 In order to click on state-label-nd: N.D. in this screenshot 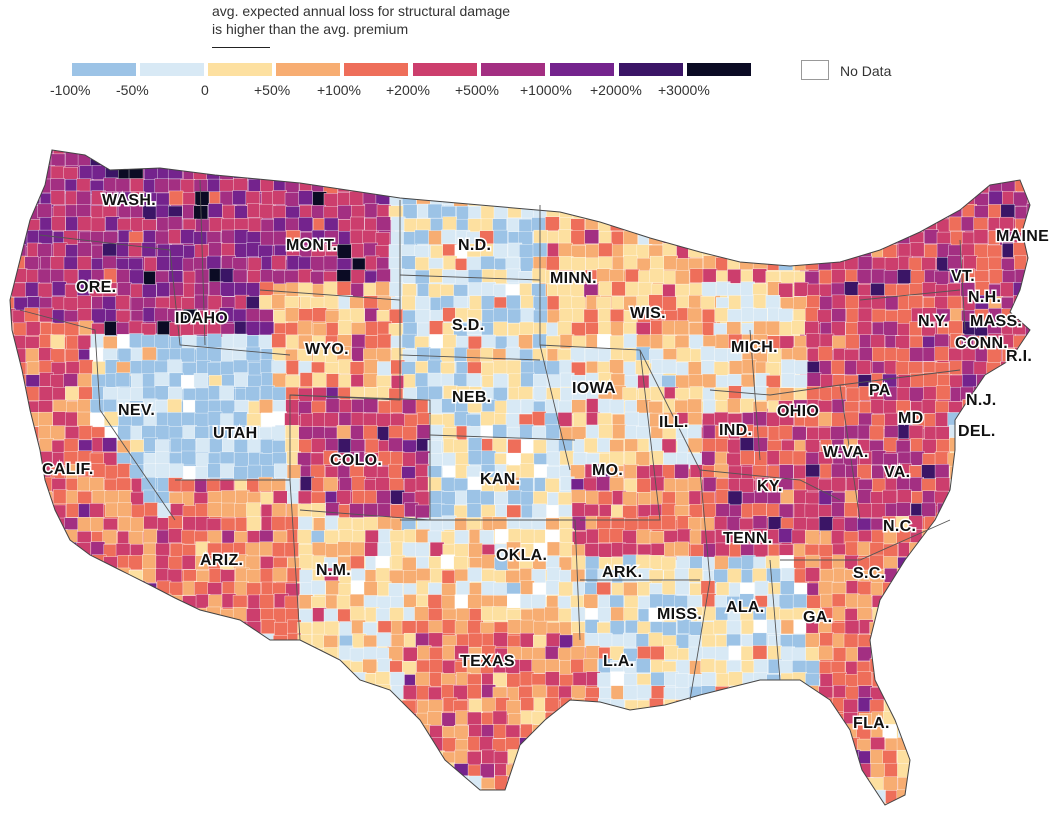, I will do `click(474, 245)`.